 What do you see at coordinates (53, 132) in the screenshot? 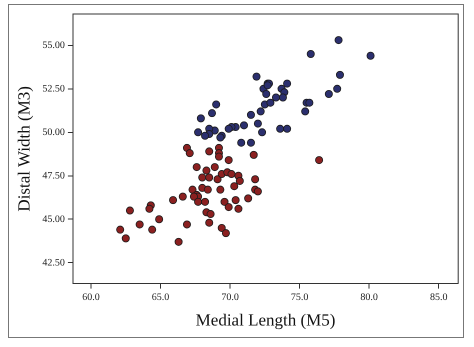
I see `y-tick-label: 50.00` at bounding box center [53, 132].